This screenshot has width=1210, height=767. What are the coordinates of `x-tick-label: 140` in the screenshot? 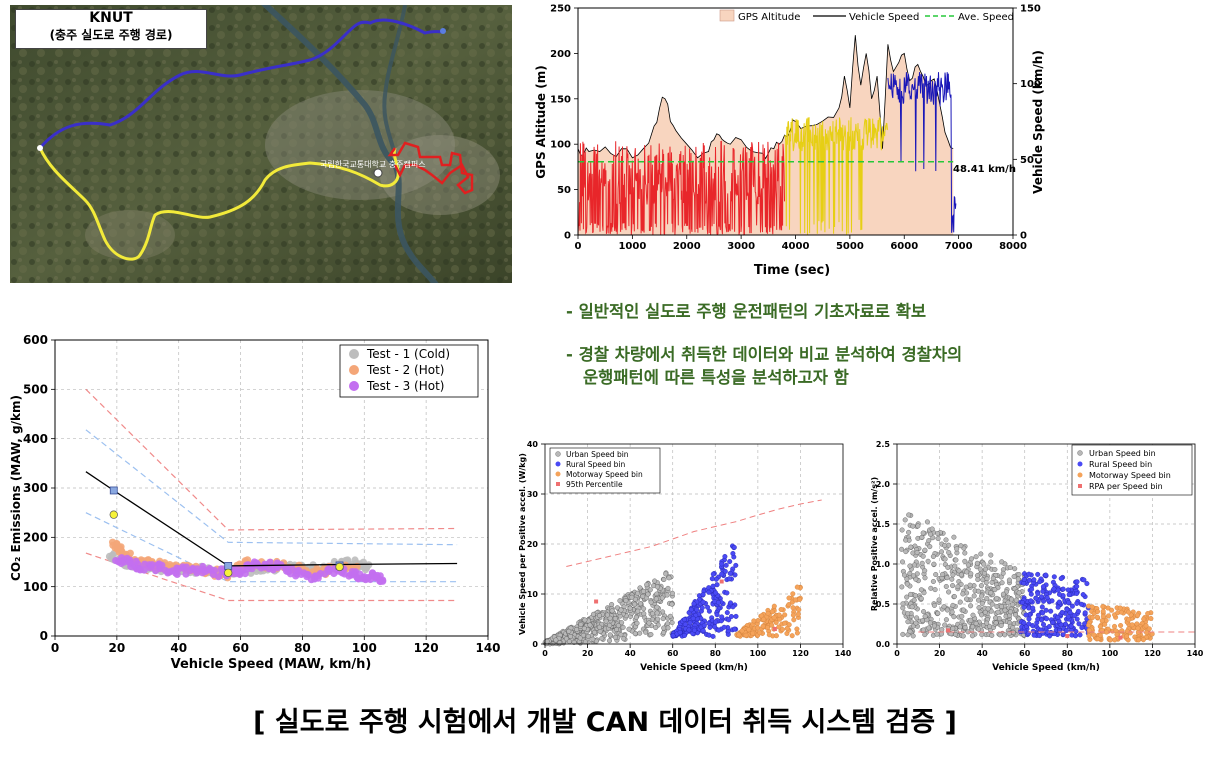 It's located at (487, 648).